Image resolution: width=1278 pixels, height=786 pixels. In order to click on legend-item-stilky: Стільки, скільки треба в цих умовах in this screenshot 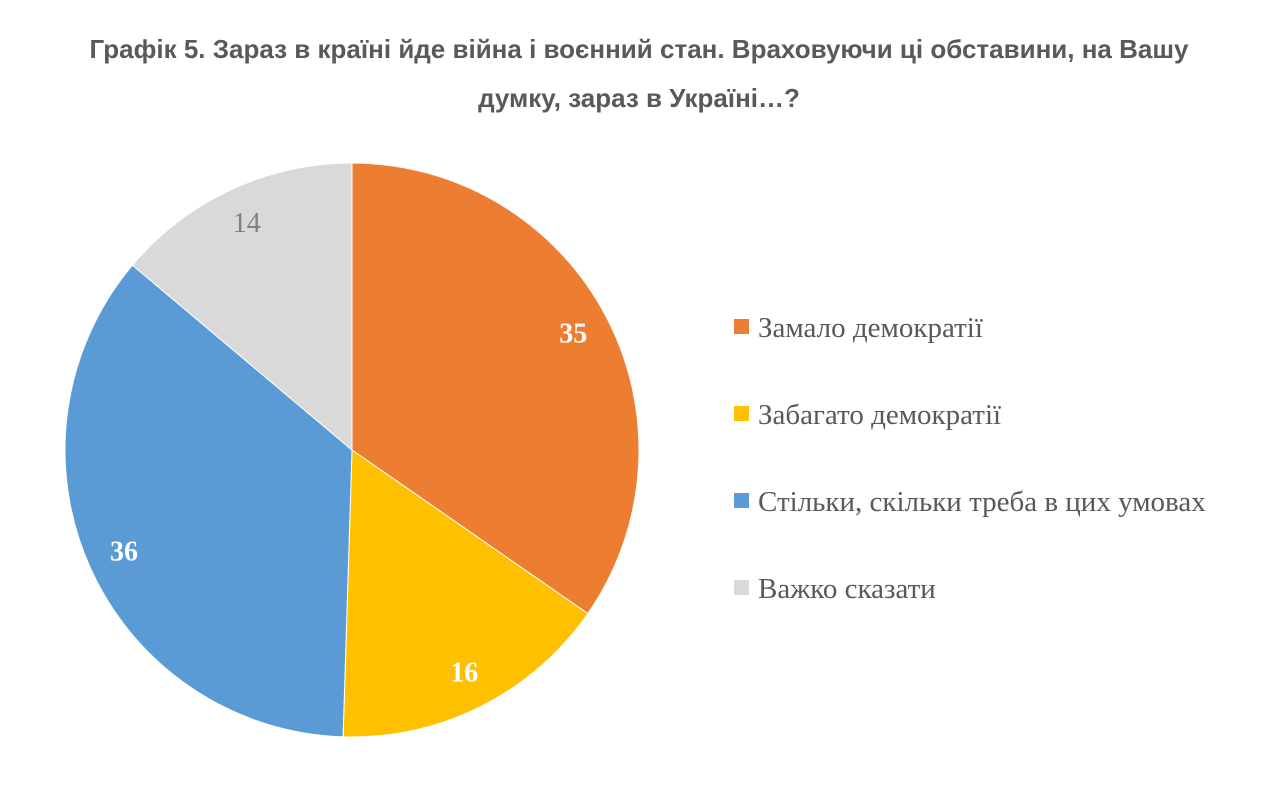, I will do `click(970, 502)`.